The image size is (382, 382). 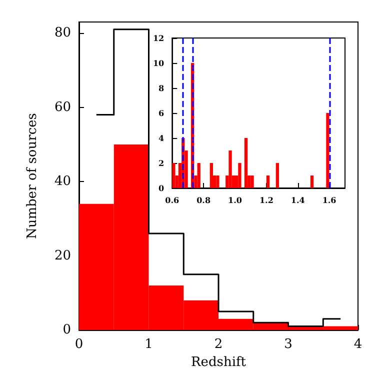 What do you see at coordinates (161, 113) in the screenshot?
I see `y-tick-label: 6` at bounding box center [161, 113].